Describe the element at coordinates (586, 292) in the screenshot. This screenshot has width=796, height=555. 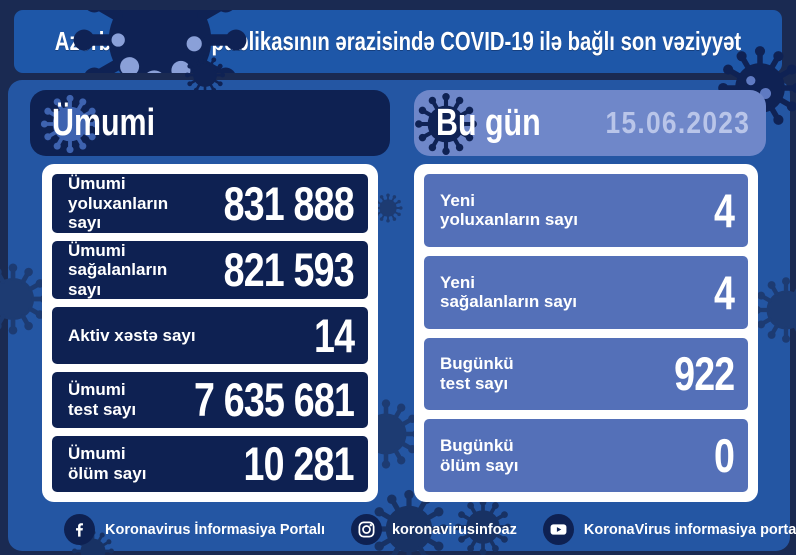
I see `stat-row-new-recovered: Yeni sağalanların sayı 4` at that location.